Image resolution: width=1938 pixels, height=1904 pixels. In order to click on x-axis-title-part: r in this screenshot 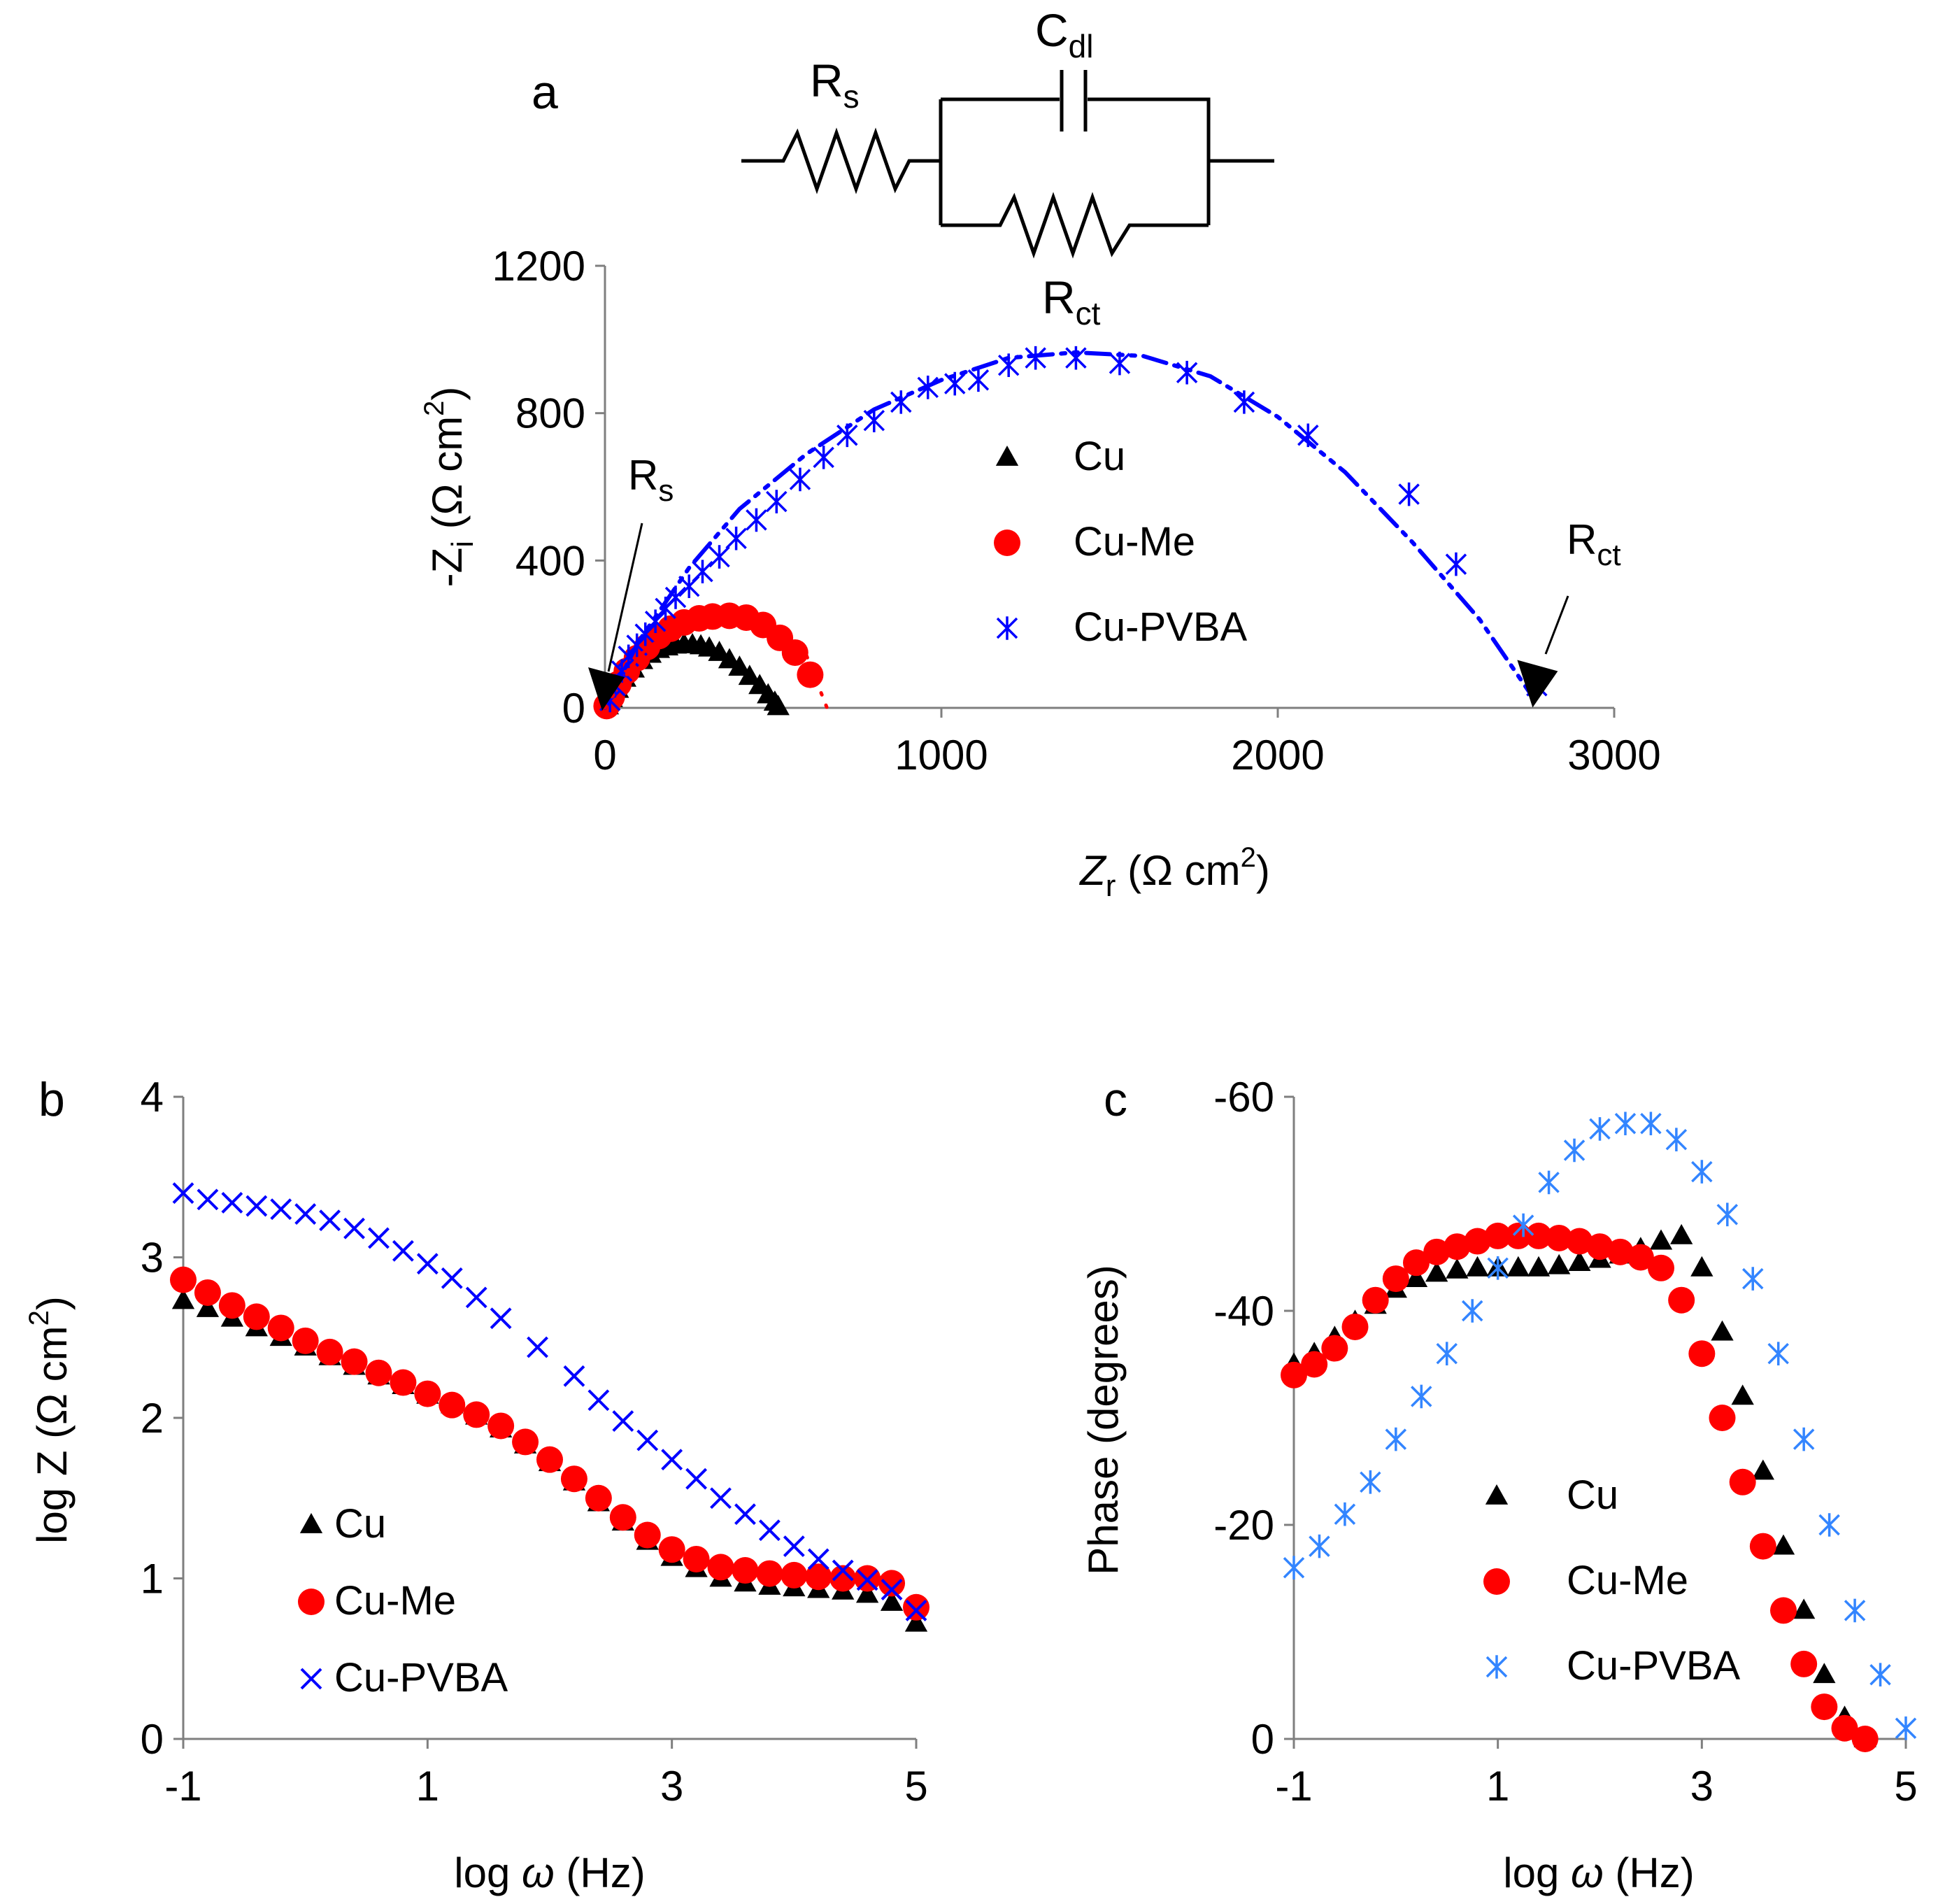, I will do `click(1111, 886)`.